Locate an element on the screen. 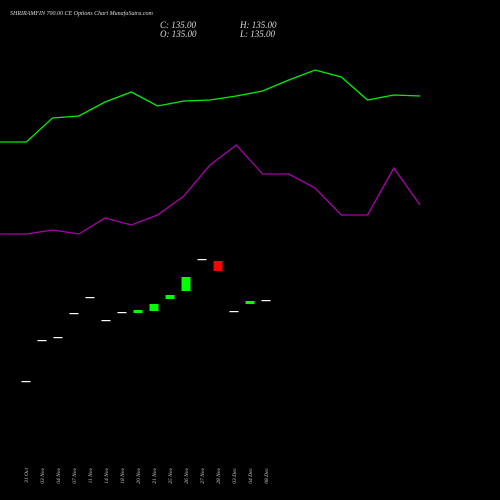 This screenshot has width=500, height=500. x-tick-label: 14 Nov is located at coordinates (106, 475).